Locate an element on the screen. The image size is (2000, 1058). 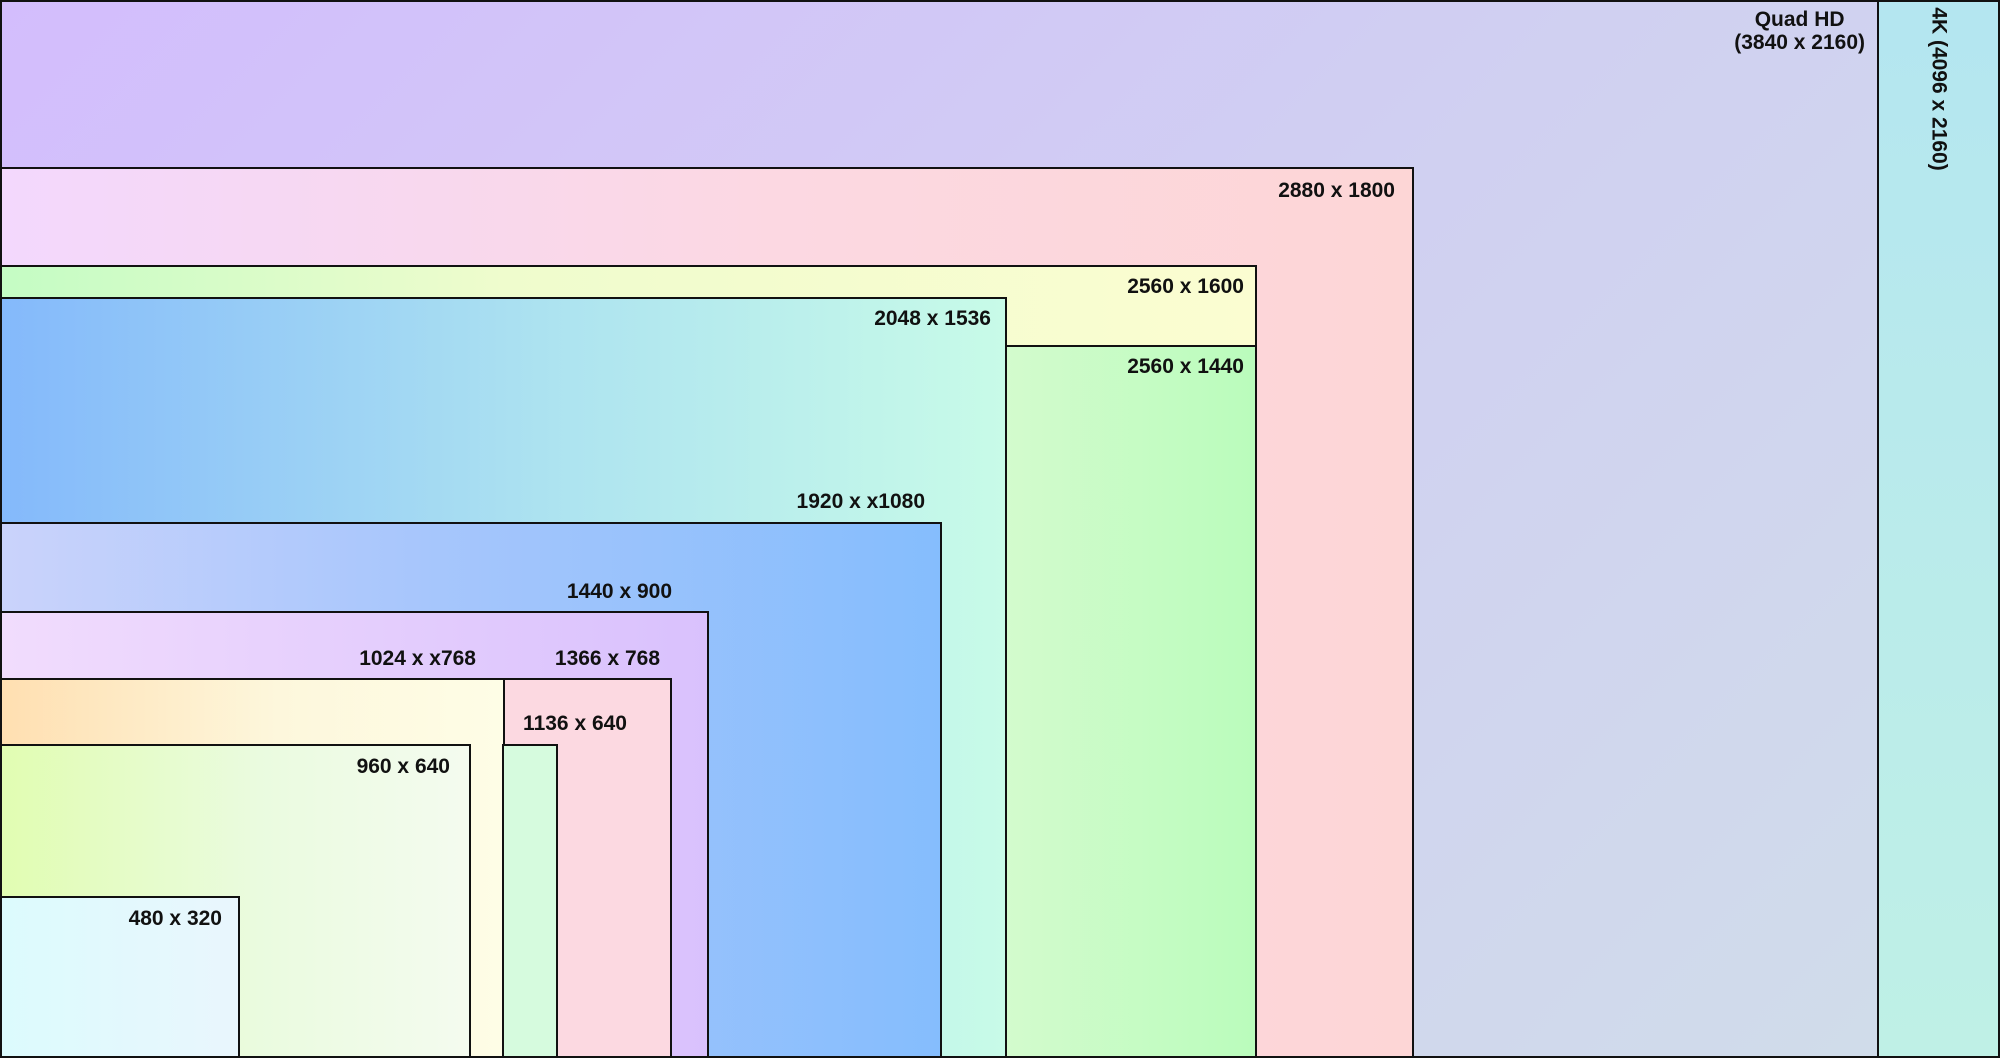
4k-label: 4K (4096 x 2160) is located at coordinates (1939, 89).